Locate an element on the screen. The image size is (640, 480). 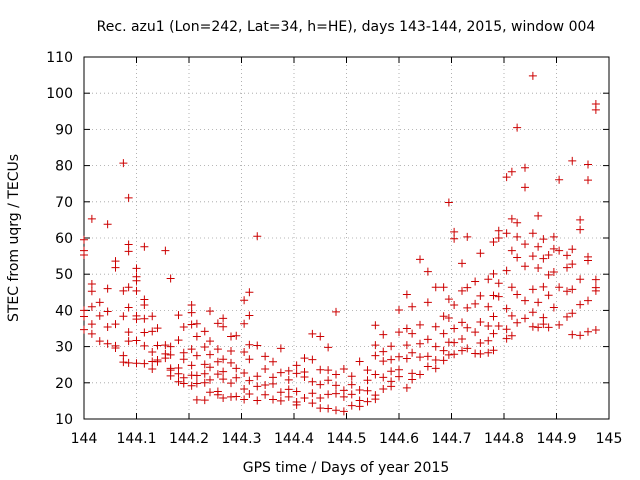
y-tick-label: 80 is located at coordinates (64, 167).